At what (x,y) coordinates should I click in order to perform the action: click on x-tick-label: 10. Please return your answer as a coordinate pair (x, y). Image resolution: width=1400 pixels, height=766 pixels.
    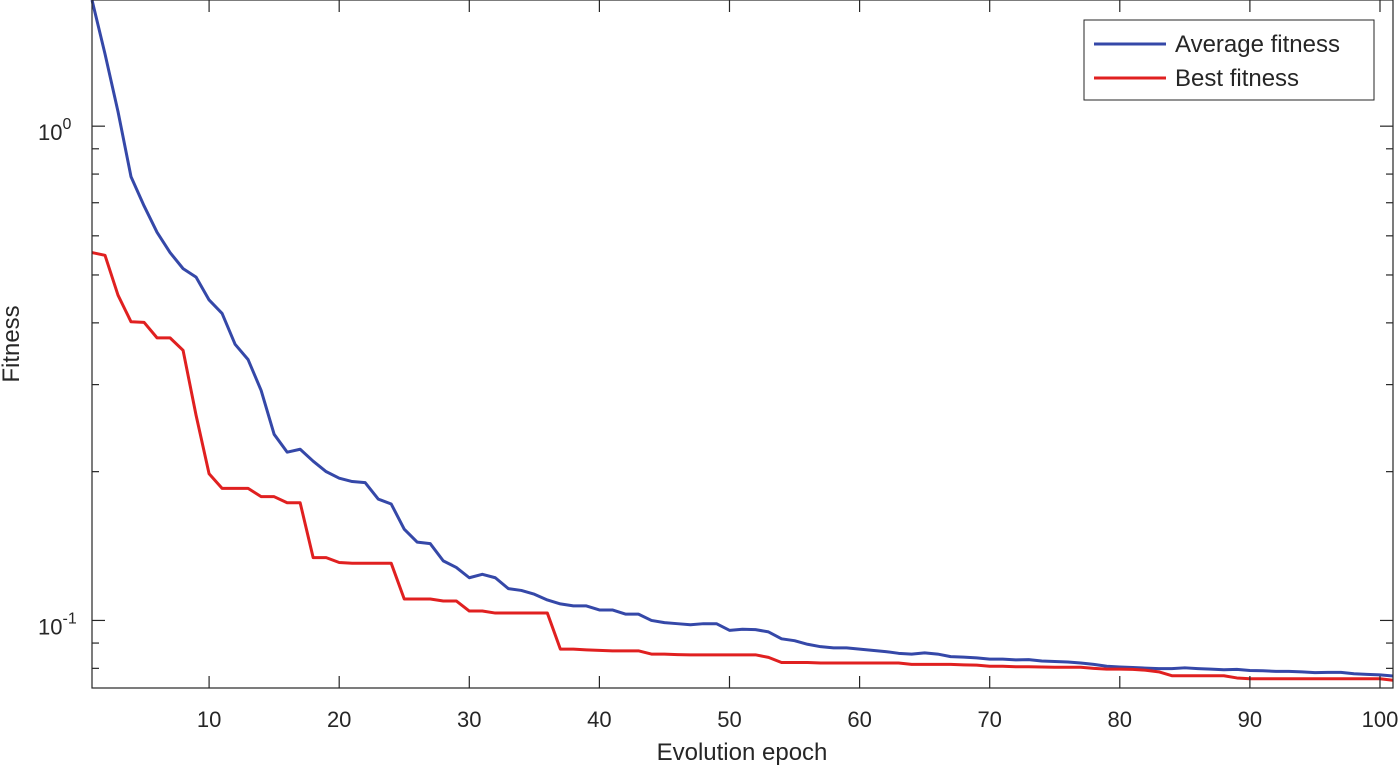
    Looking at the image, I should click on (209, 719).